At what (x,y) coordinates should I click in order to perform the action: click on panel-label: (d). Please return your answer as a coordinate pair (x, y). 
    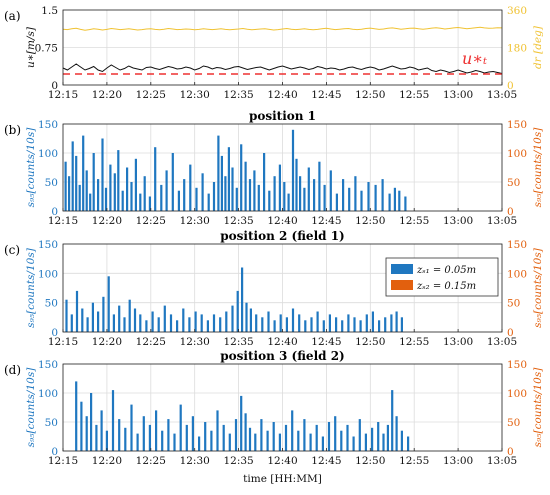
    Looking at the image, I should click on (12, 370).